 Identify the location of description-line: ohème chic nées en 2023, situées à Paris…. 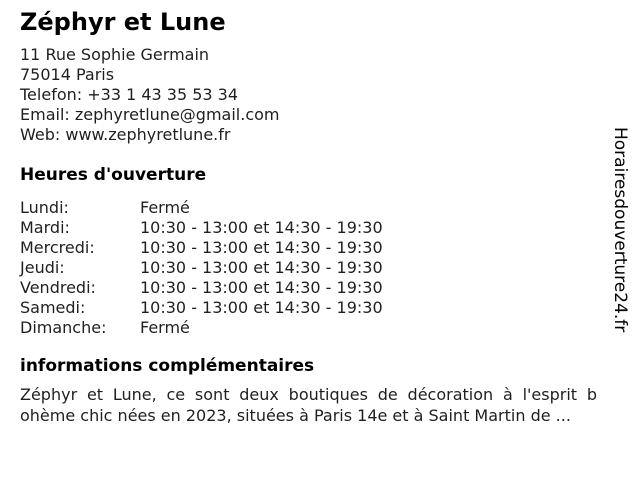
(295, 415).